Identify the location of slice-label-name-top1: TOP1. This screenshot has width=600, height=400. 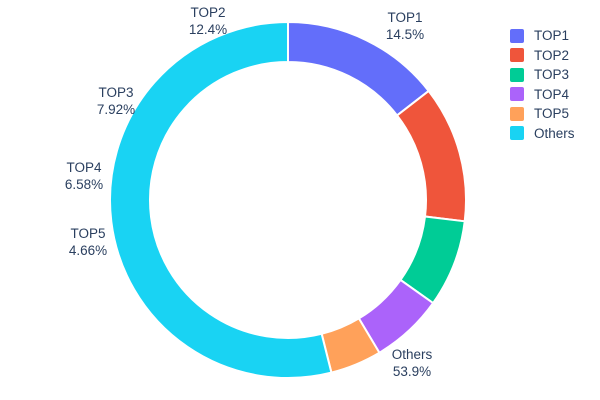
(404, 17).